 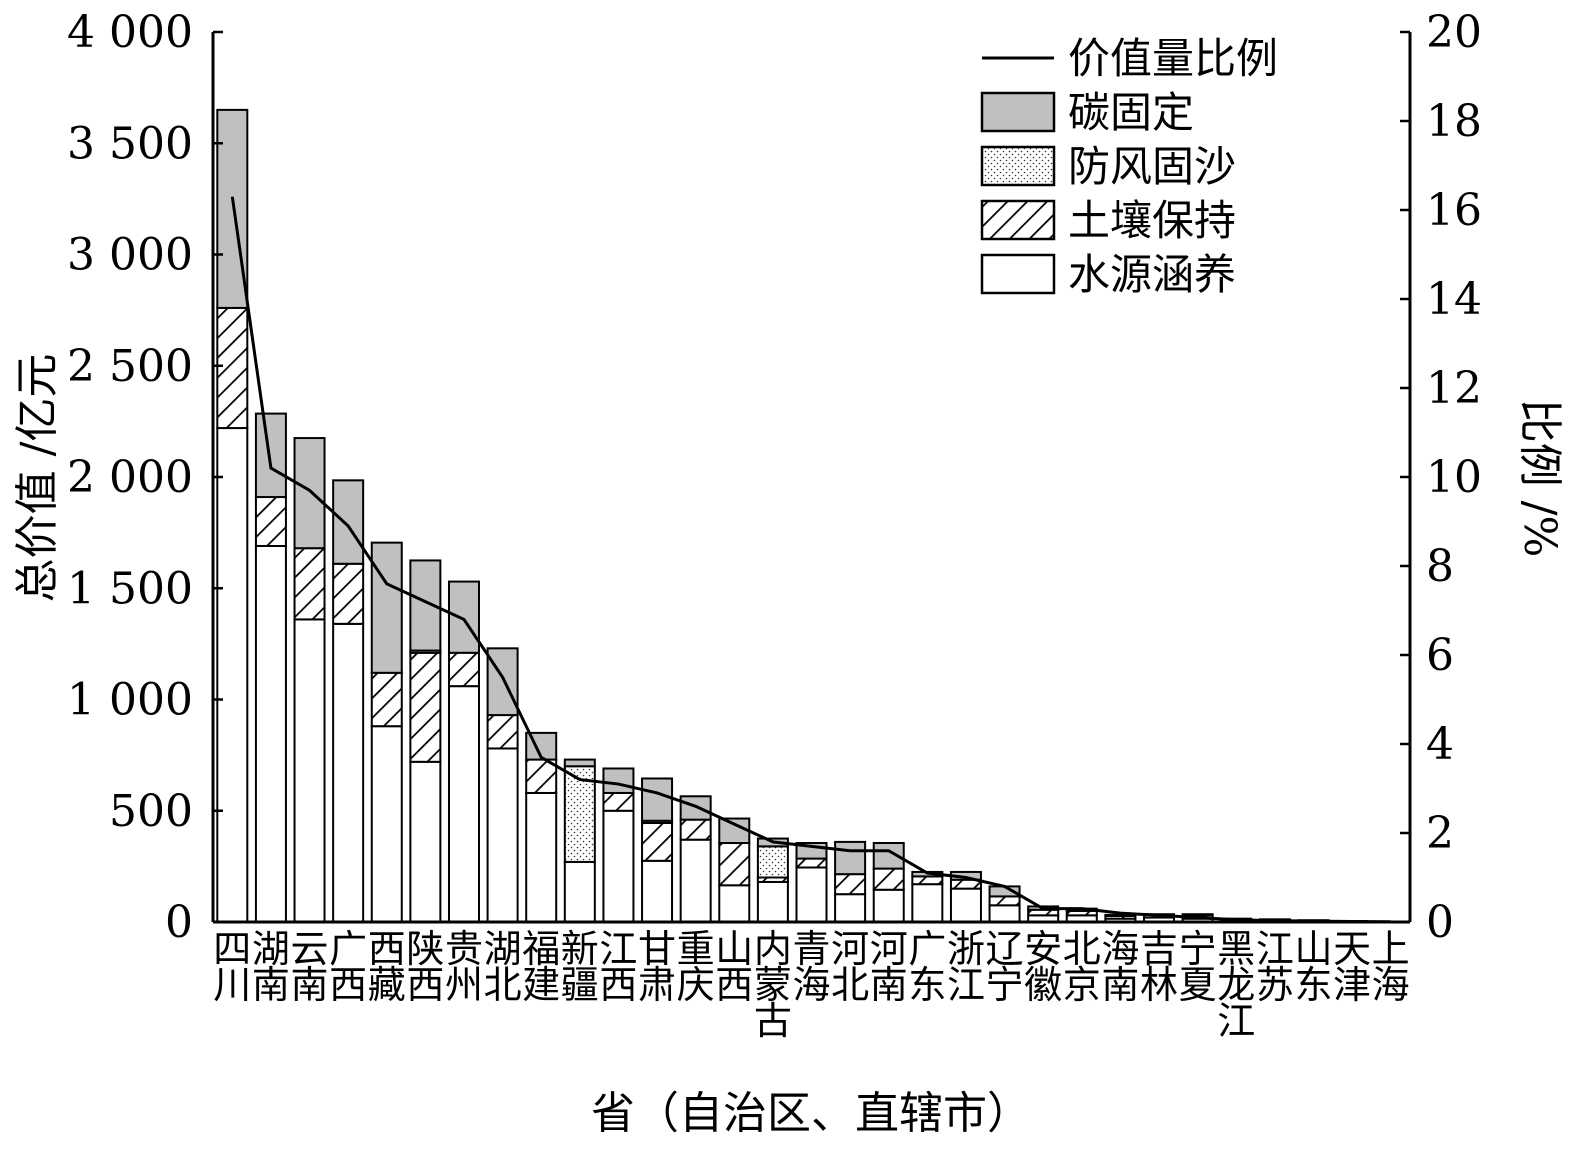 I want to click on y-tick-label: 2 000, so click(x=130, y=477).